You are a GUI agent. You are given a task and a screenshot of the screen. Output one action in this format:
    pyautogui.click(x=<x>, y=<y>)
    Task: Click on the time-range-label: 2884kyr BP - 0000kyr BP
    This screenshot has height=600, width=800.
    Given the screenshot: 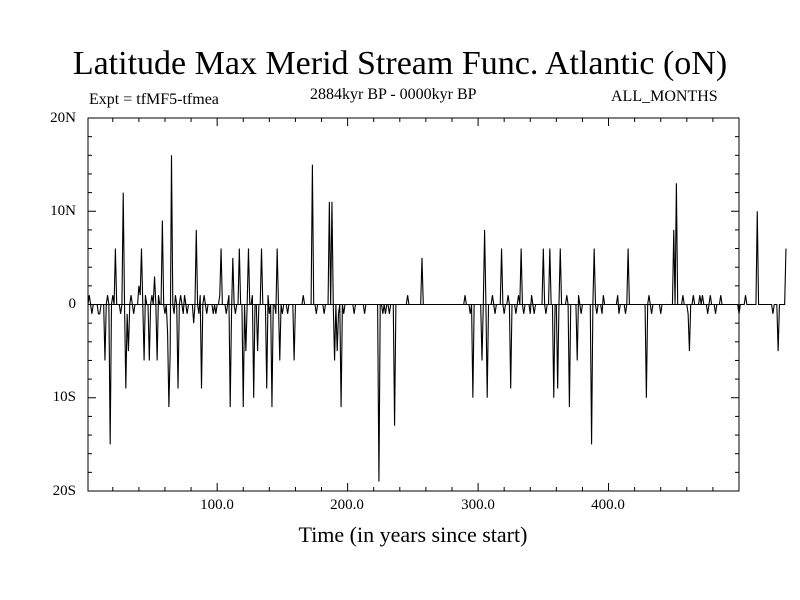 What is the action you would take?
    pyautogui.click(x=393, y=94)
    